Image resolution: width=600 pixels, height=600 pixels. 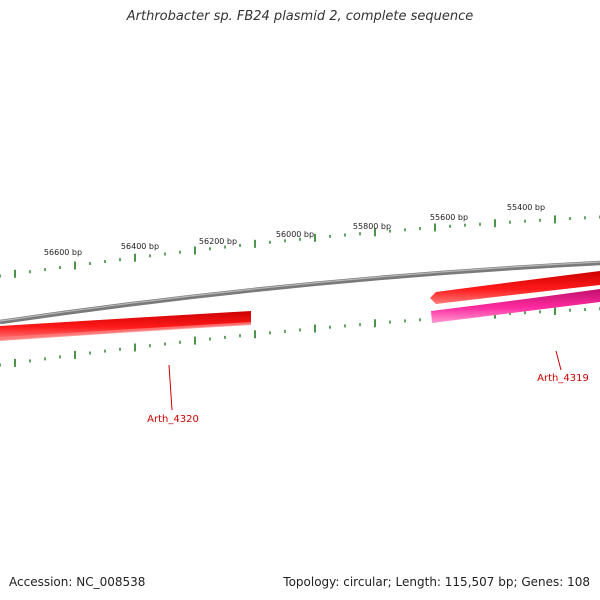 I want to click on gene-label-arth-4320: Arth_4320, so click(x=173, y=419).